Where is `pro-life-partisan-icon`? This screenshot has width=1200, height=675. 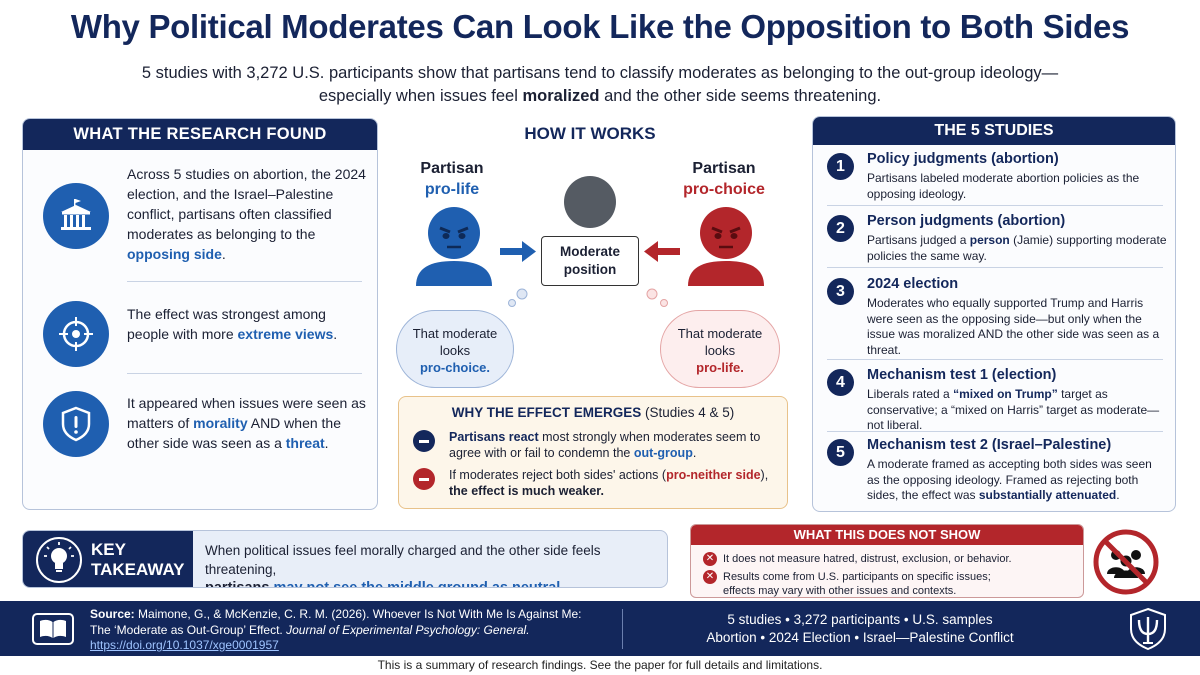 pro-life-partisan-icon is located at coordinates (454, 246).